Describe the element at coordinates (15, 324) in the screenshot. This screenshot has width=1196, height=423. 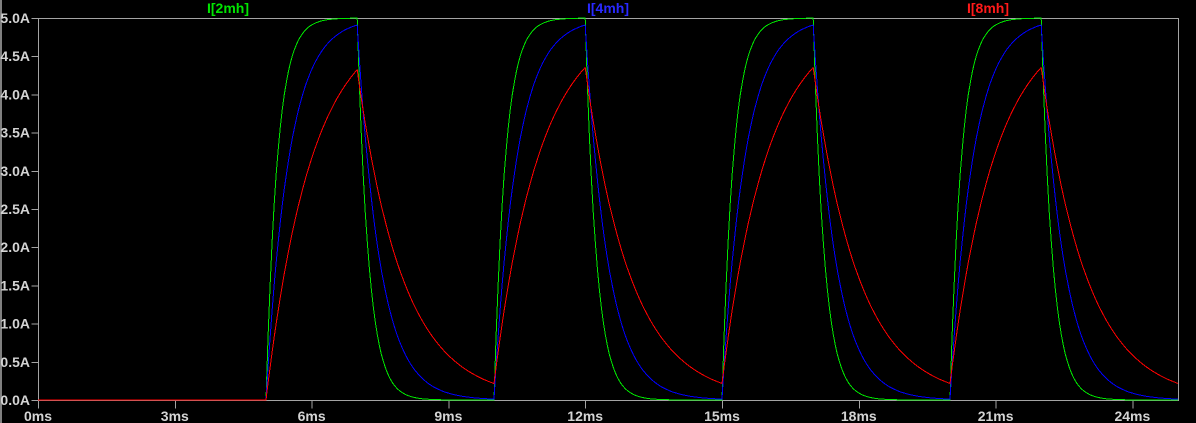
I see `svg-text: 1.0A` at that location.